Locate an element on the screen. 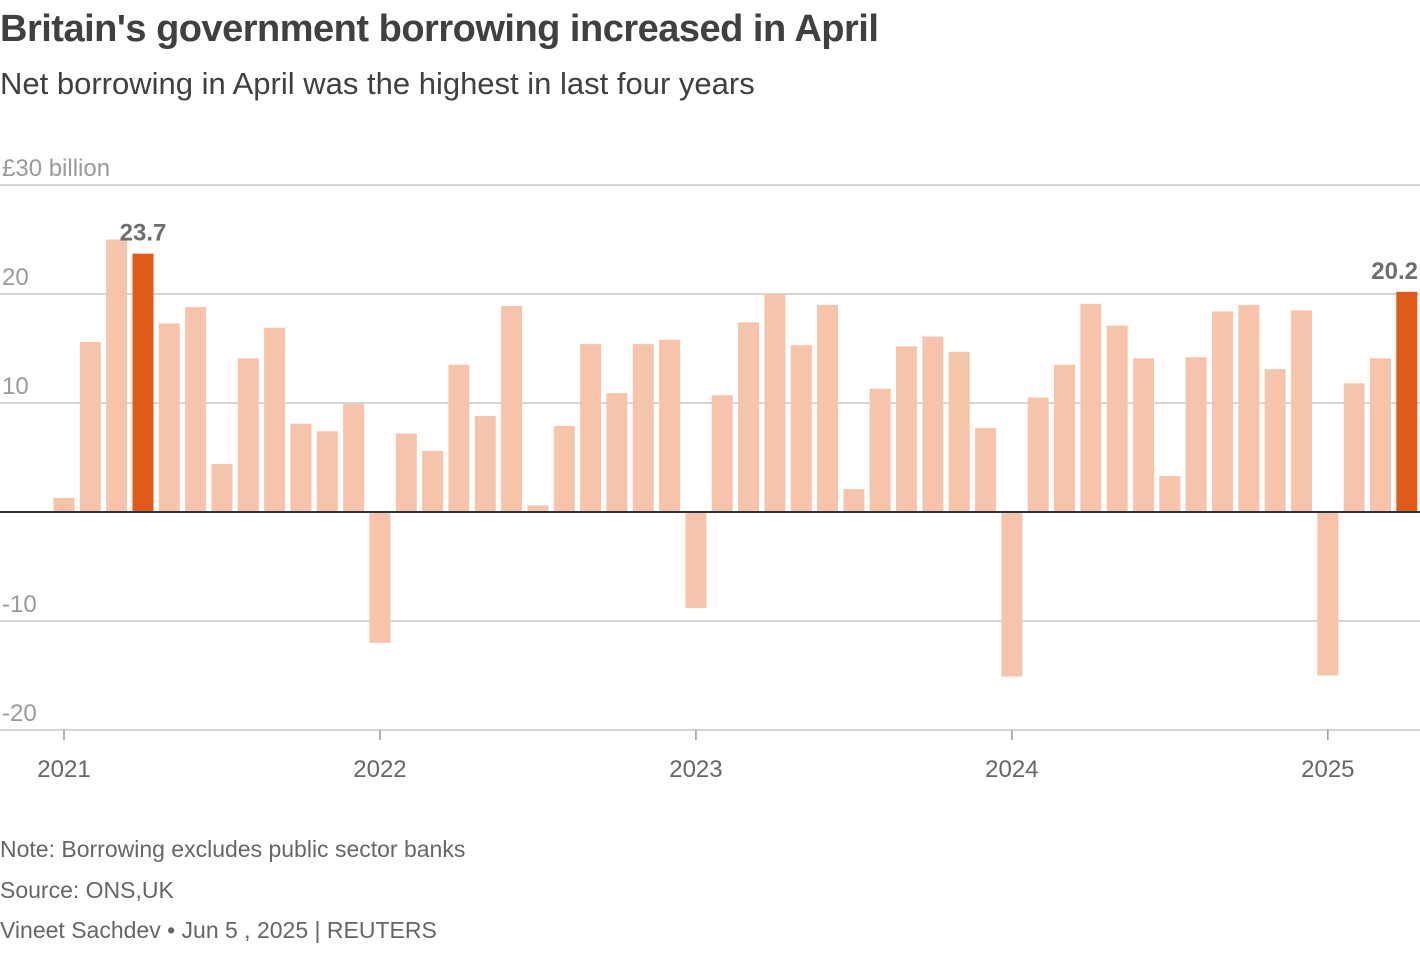 The width and height of the screenshot is (1420, 956). bar-sep-2024 is located at coordinates (1223, 411).